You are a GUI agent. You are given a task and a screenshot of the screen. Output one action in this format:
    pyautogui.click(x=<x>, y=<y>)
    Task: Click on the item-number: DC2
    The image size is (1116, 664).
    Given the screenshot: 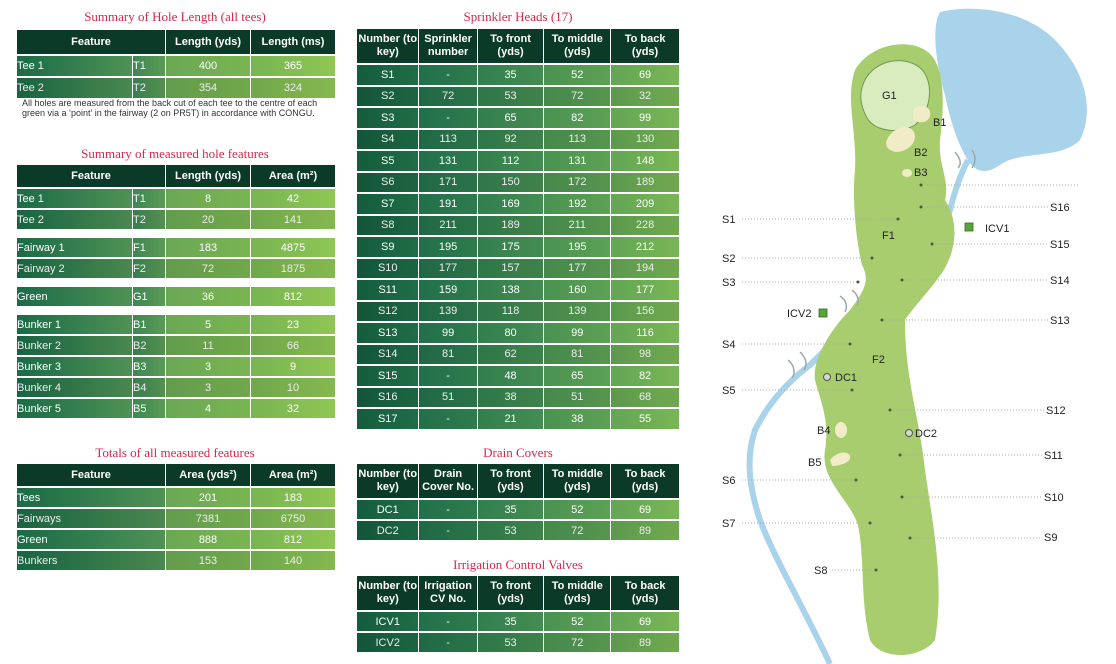 What is the action you would take?
    pyautogui.click(x=388, y=530)
    